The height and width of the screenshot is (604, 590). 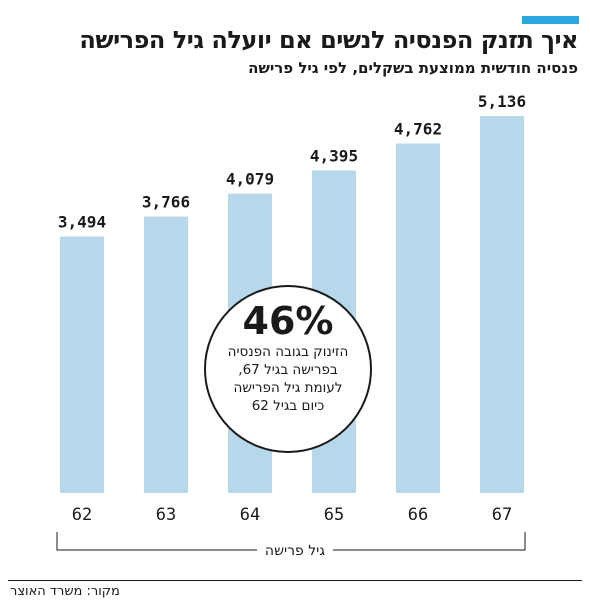 I want to click on value-label-62: 3,494, so click(x=82, y=222).